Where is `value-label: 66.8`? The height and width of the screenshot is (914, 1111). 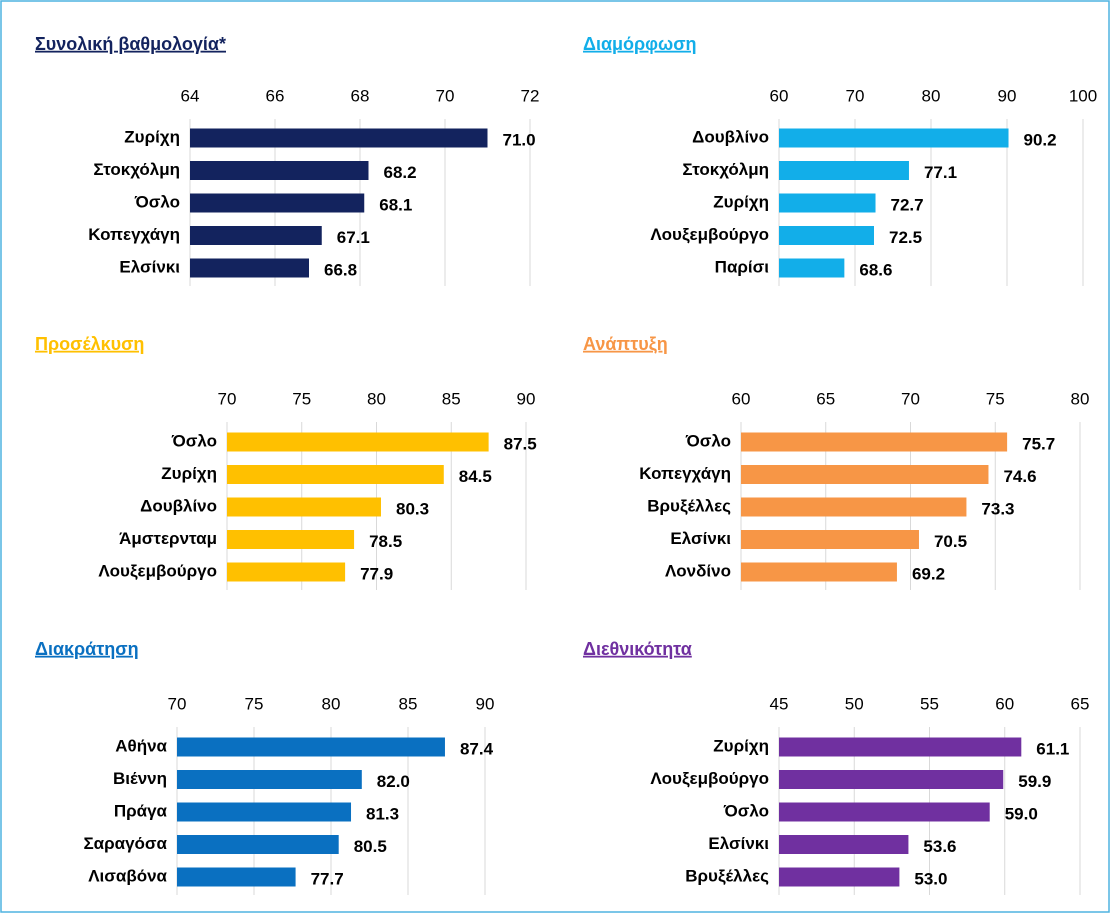 value-label: 66.8 is located at coordinates (340, 269).